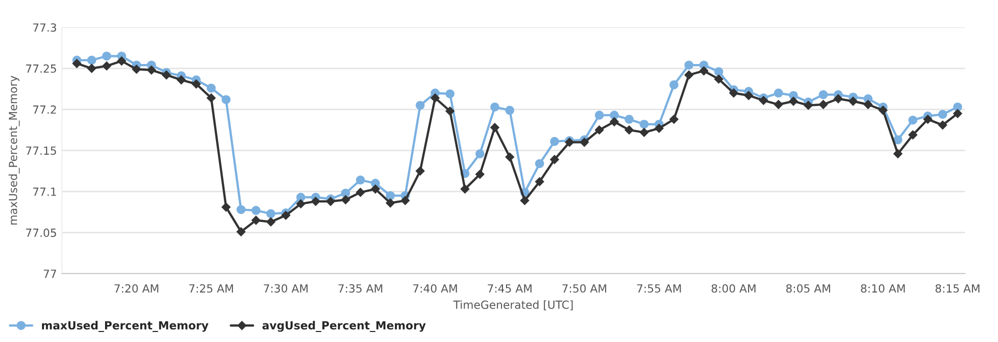 This screenshot has width=998, height=342. Describe the element at coordinates (734, 288) in the screenshot. I see `x-tick-label: 8:00 AM` at that location.